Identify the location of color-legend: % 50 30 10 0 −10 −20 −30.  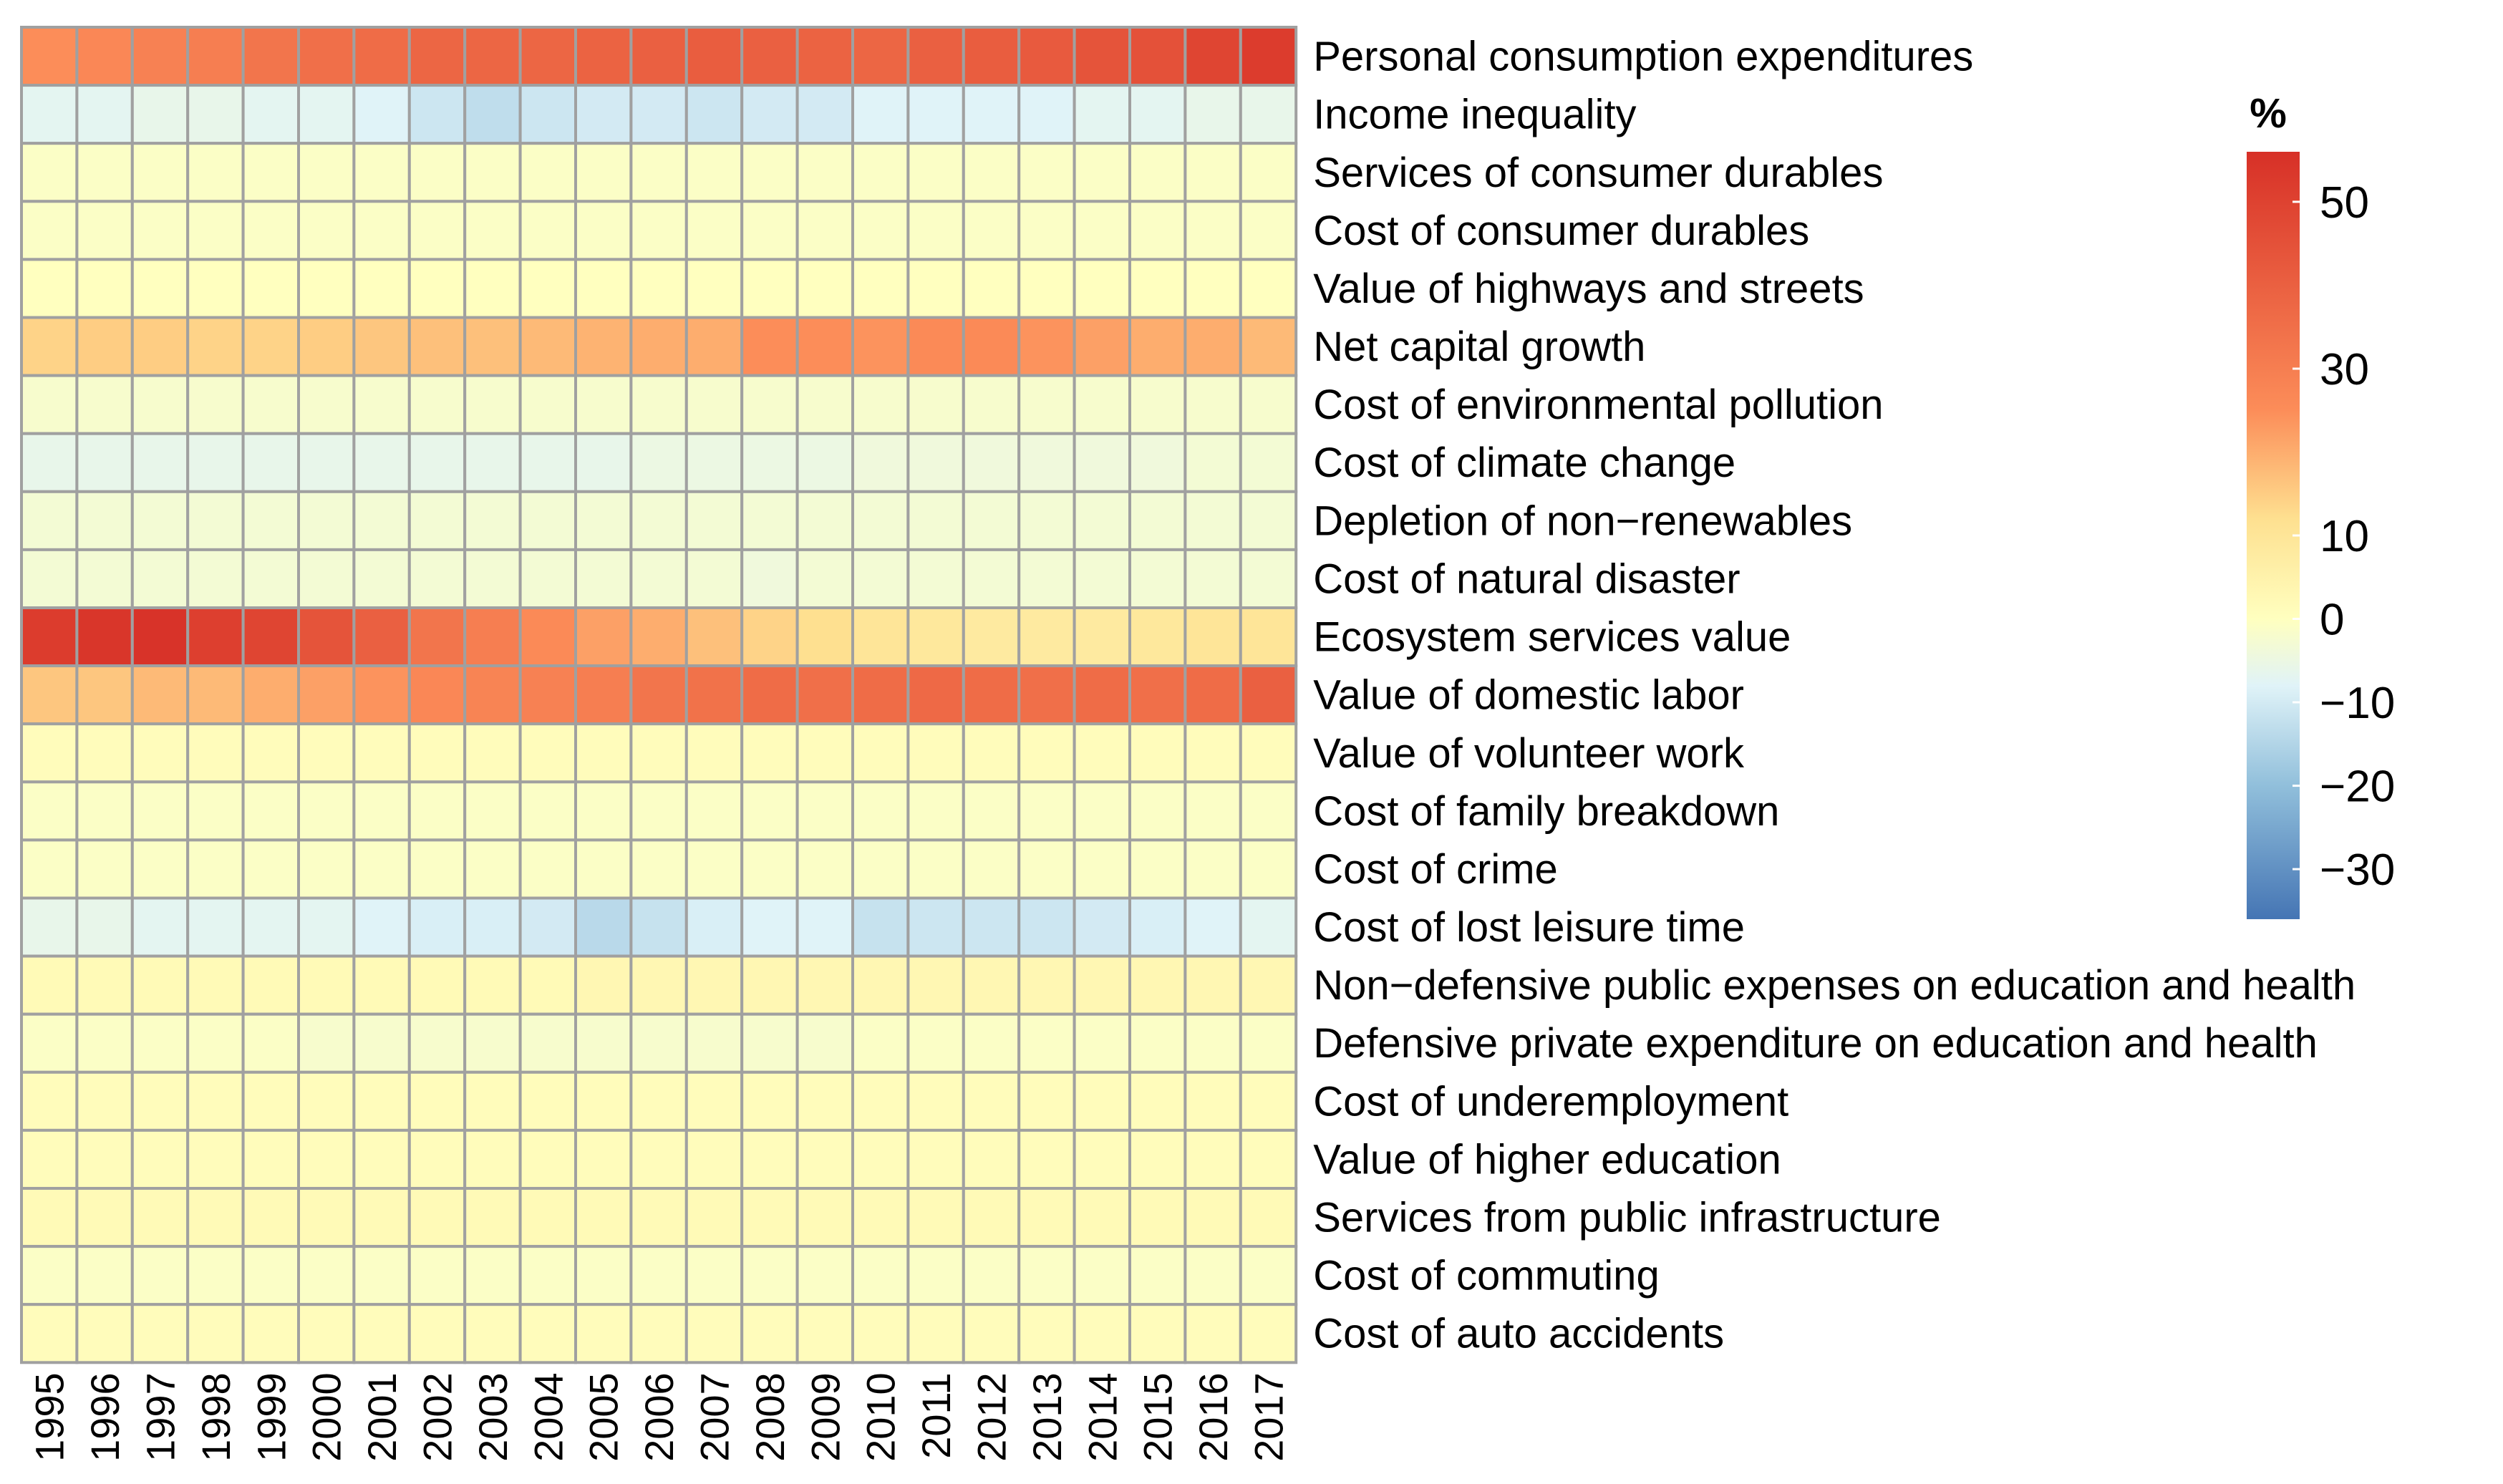
(2321, 504).